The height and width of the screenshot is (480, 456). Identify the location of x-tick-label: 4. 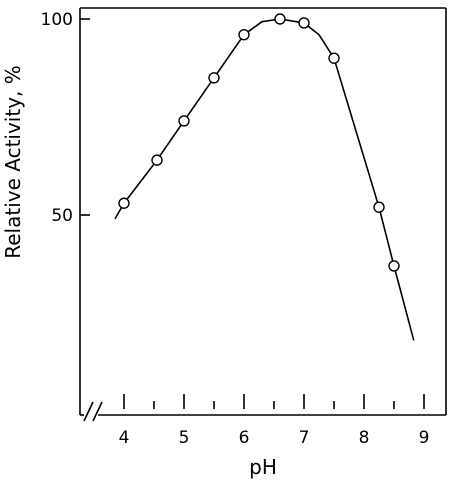
(124, 438).